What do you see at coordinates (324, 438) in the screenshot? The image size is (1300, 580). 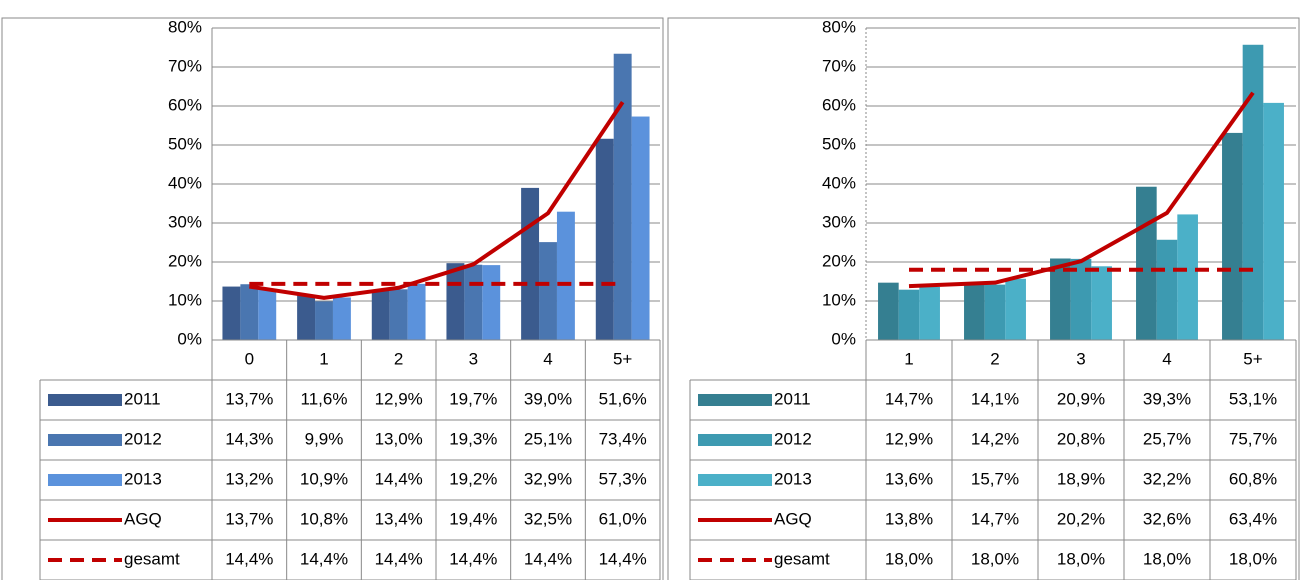 I see `table-value: 9,9%` at bounding box center [324, 438].